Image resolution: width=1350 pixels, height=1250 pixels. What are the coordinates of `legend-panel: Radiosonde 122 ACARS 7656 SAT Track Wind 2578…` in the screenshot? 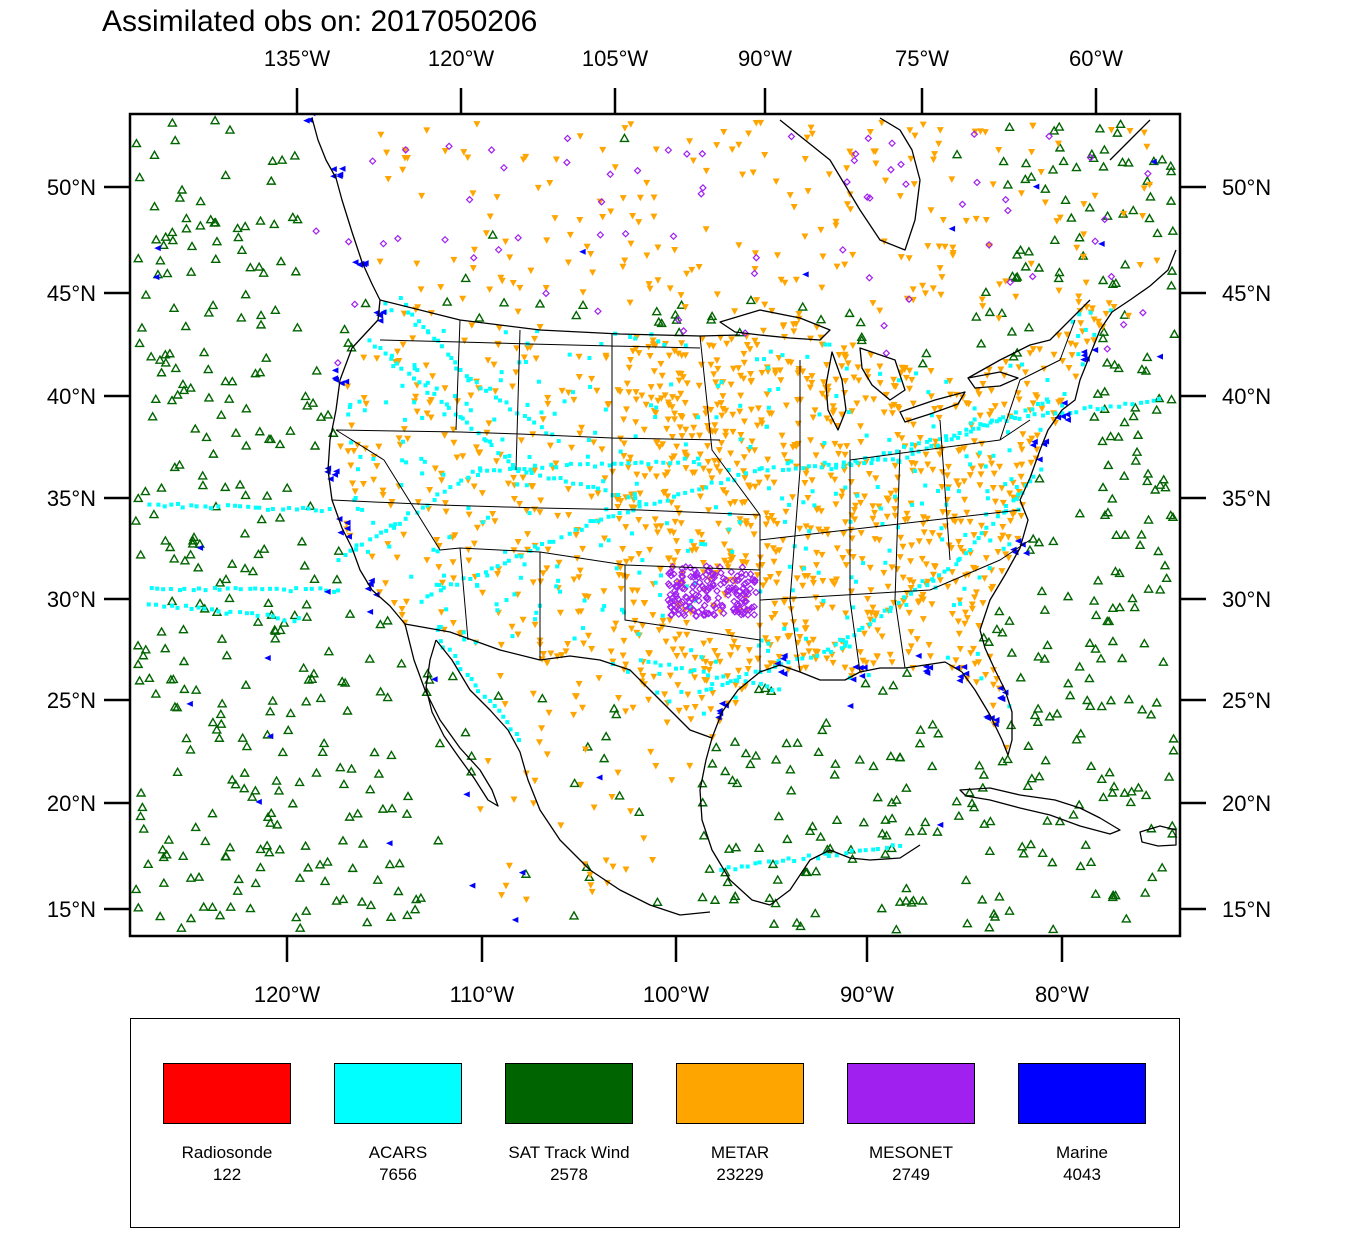 It's located at (655, 1123).